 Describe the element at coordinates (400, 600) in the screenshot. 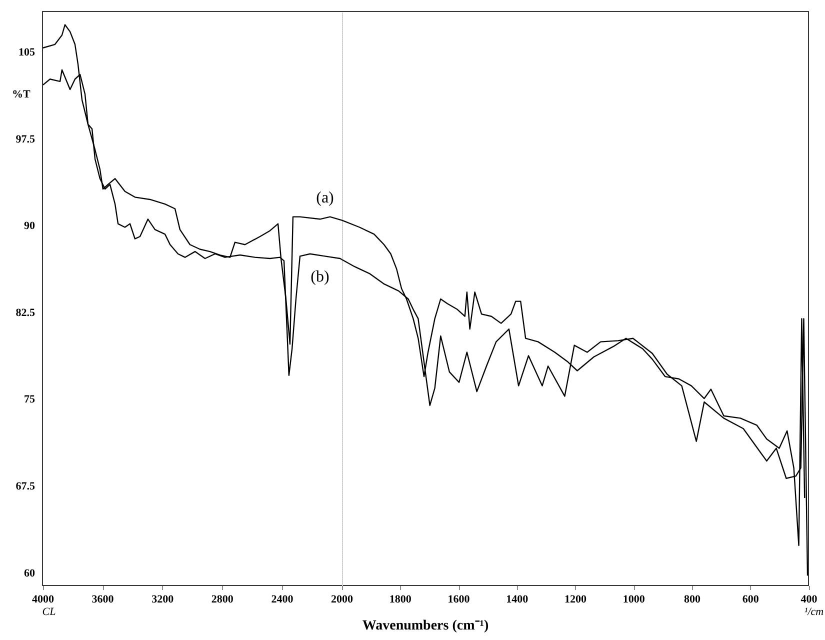

I see `x-tick-label: 1800` at that location.